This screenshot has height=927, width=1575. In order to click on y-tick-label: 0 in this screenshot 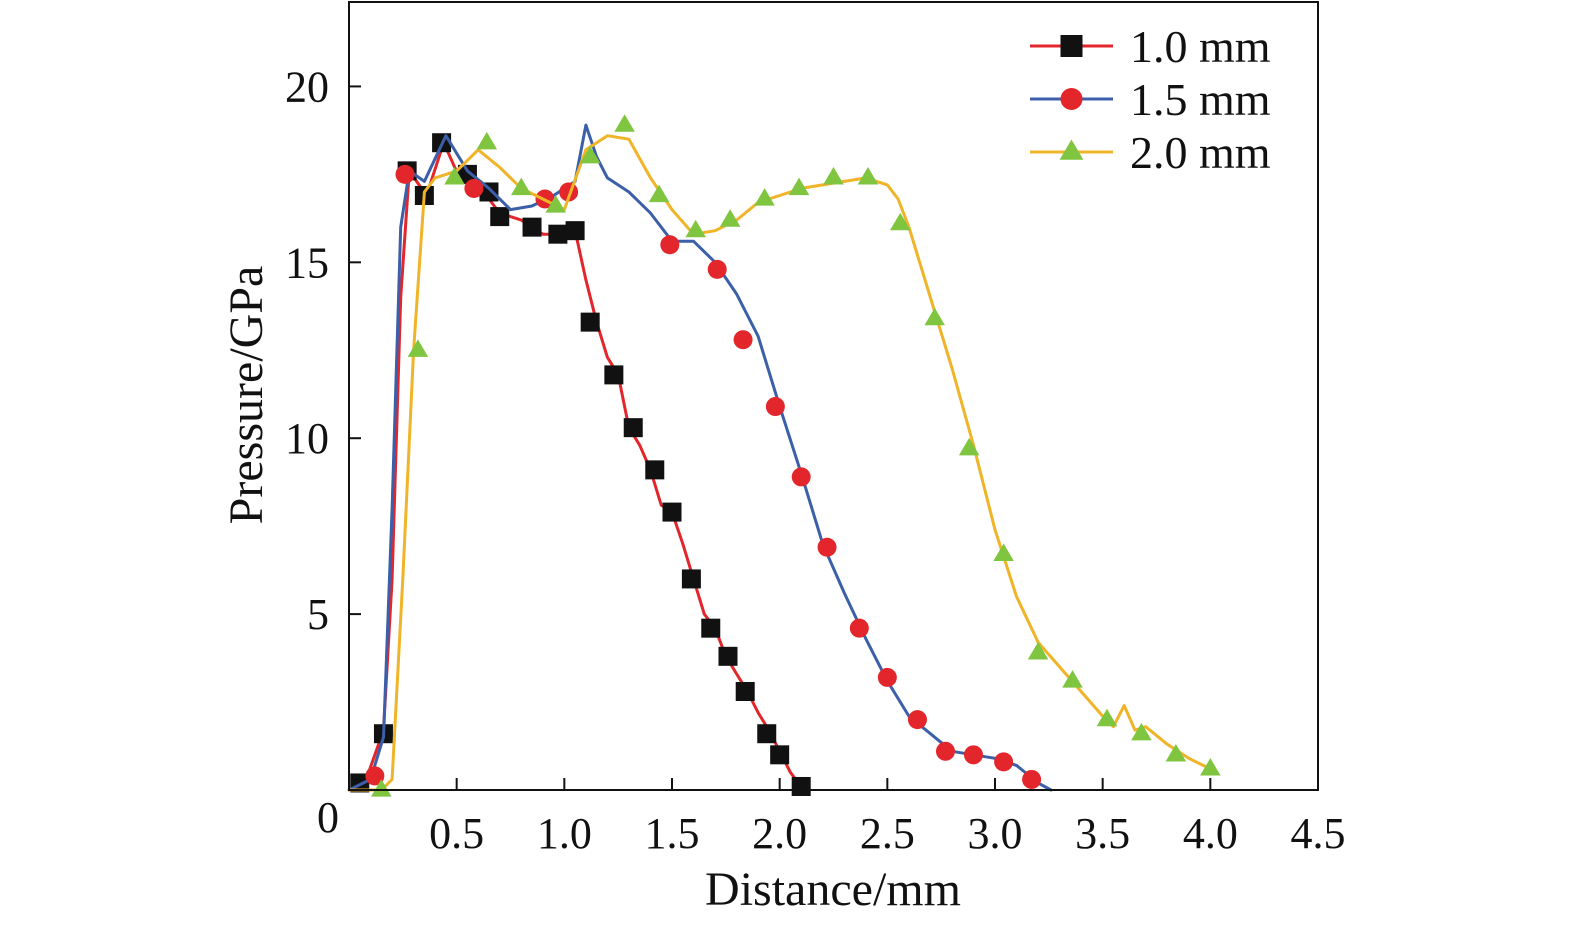, I will do `click(328, 817)`.